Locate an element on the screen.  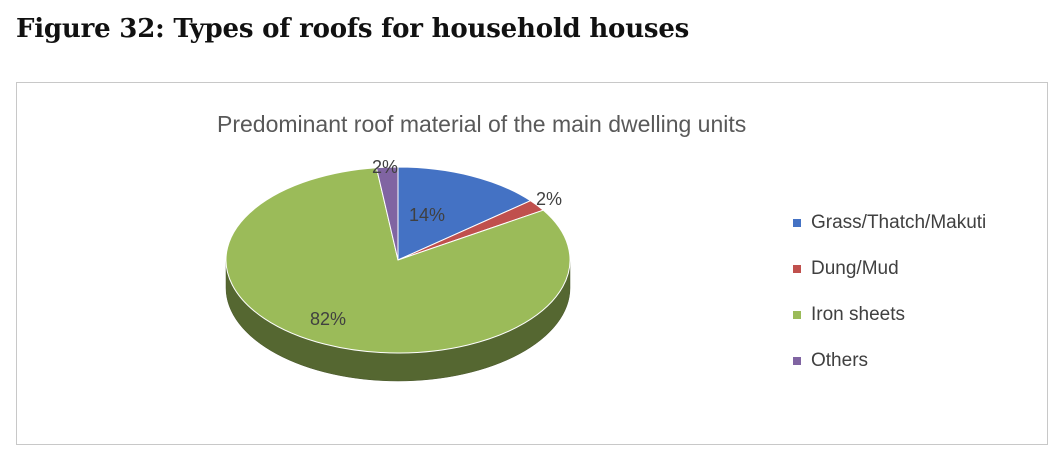
legend-label: Others is located at coordinates (840, 360).